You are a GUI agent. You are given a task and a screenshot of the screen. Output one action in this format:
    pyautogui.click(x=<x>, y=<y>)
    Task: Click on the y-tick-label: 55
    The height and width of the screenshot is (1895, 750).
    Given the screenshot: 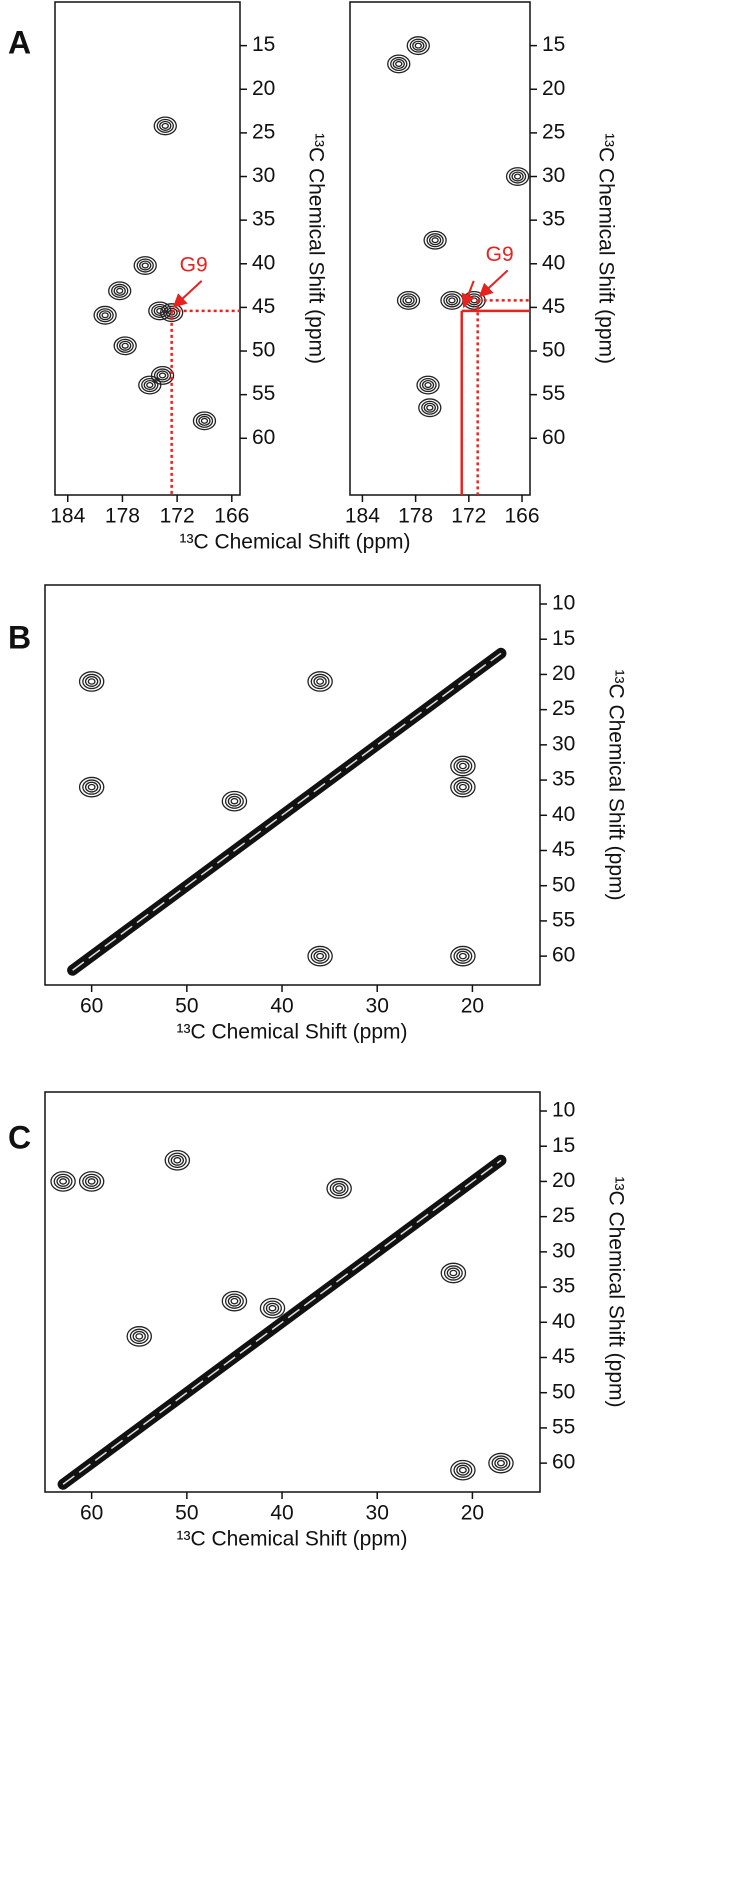 What is the action you would take?
    pyautogui.click(x=553, y=393)
    